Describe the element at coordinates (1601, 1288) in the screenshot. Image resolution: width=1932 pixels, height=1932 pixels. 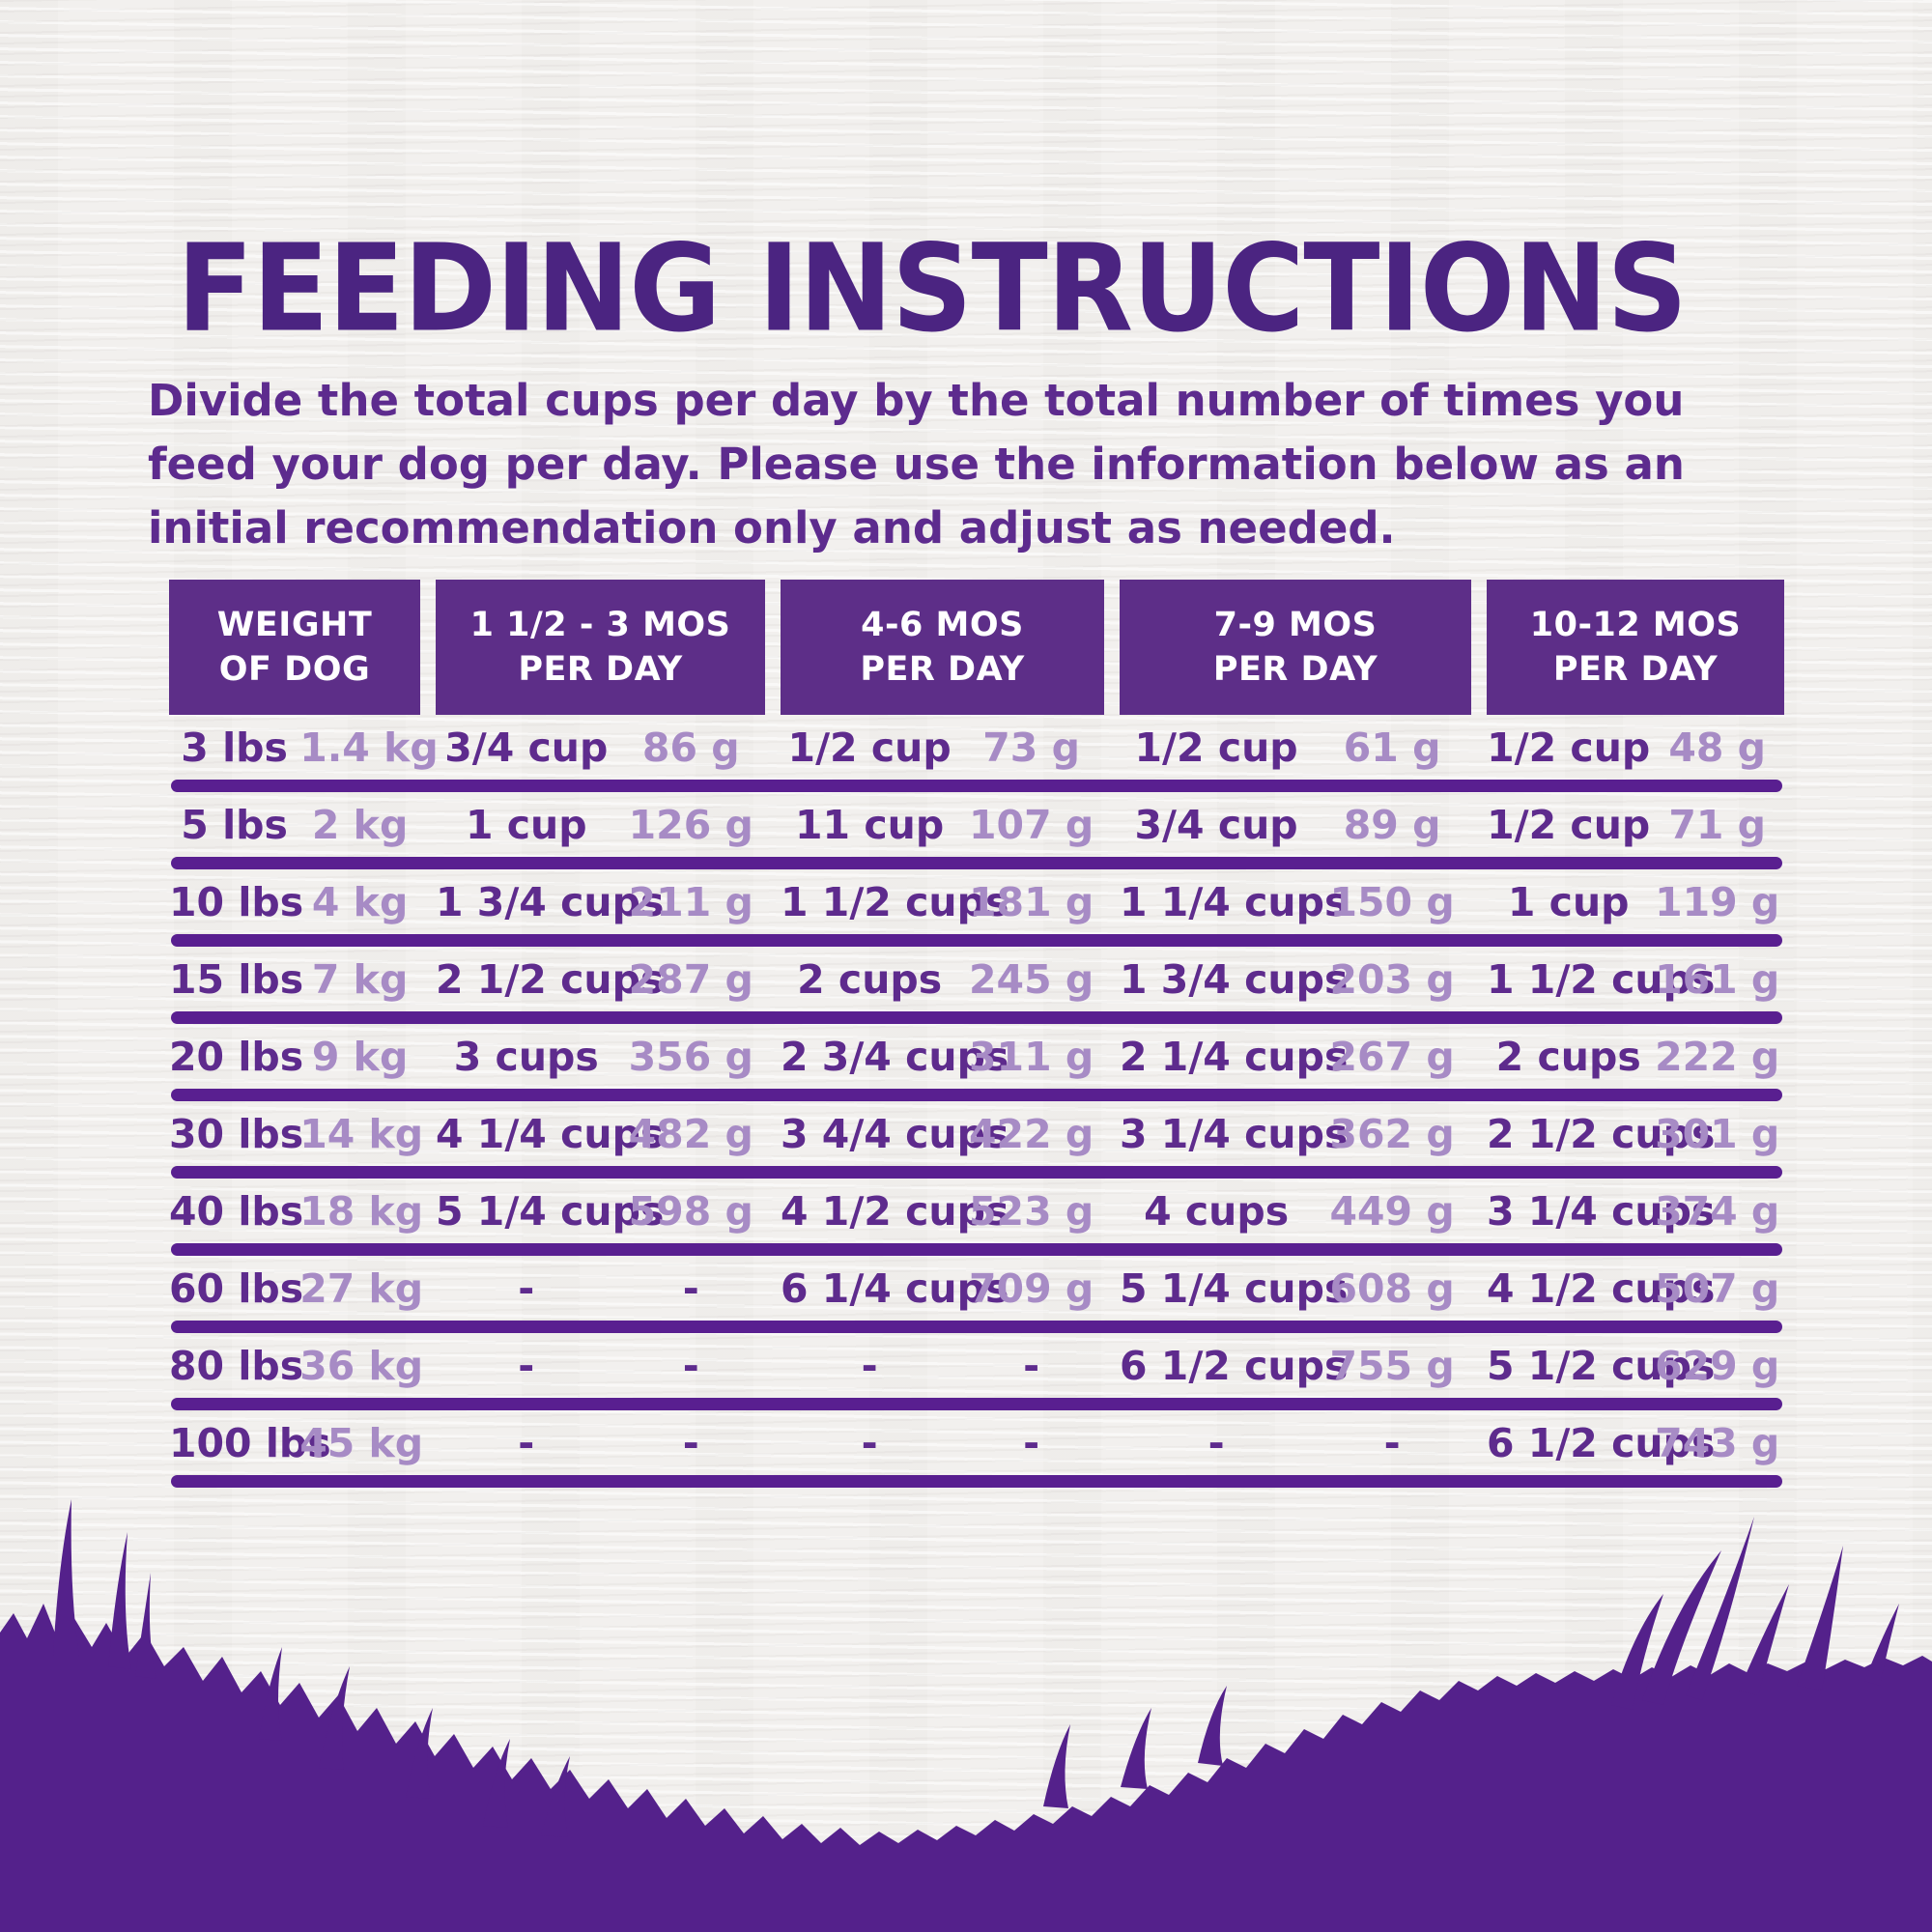
I see `cups-value: 4 1/2 cups` at that location.